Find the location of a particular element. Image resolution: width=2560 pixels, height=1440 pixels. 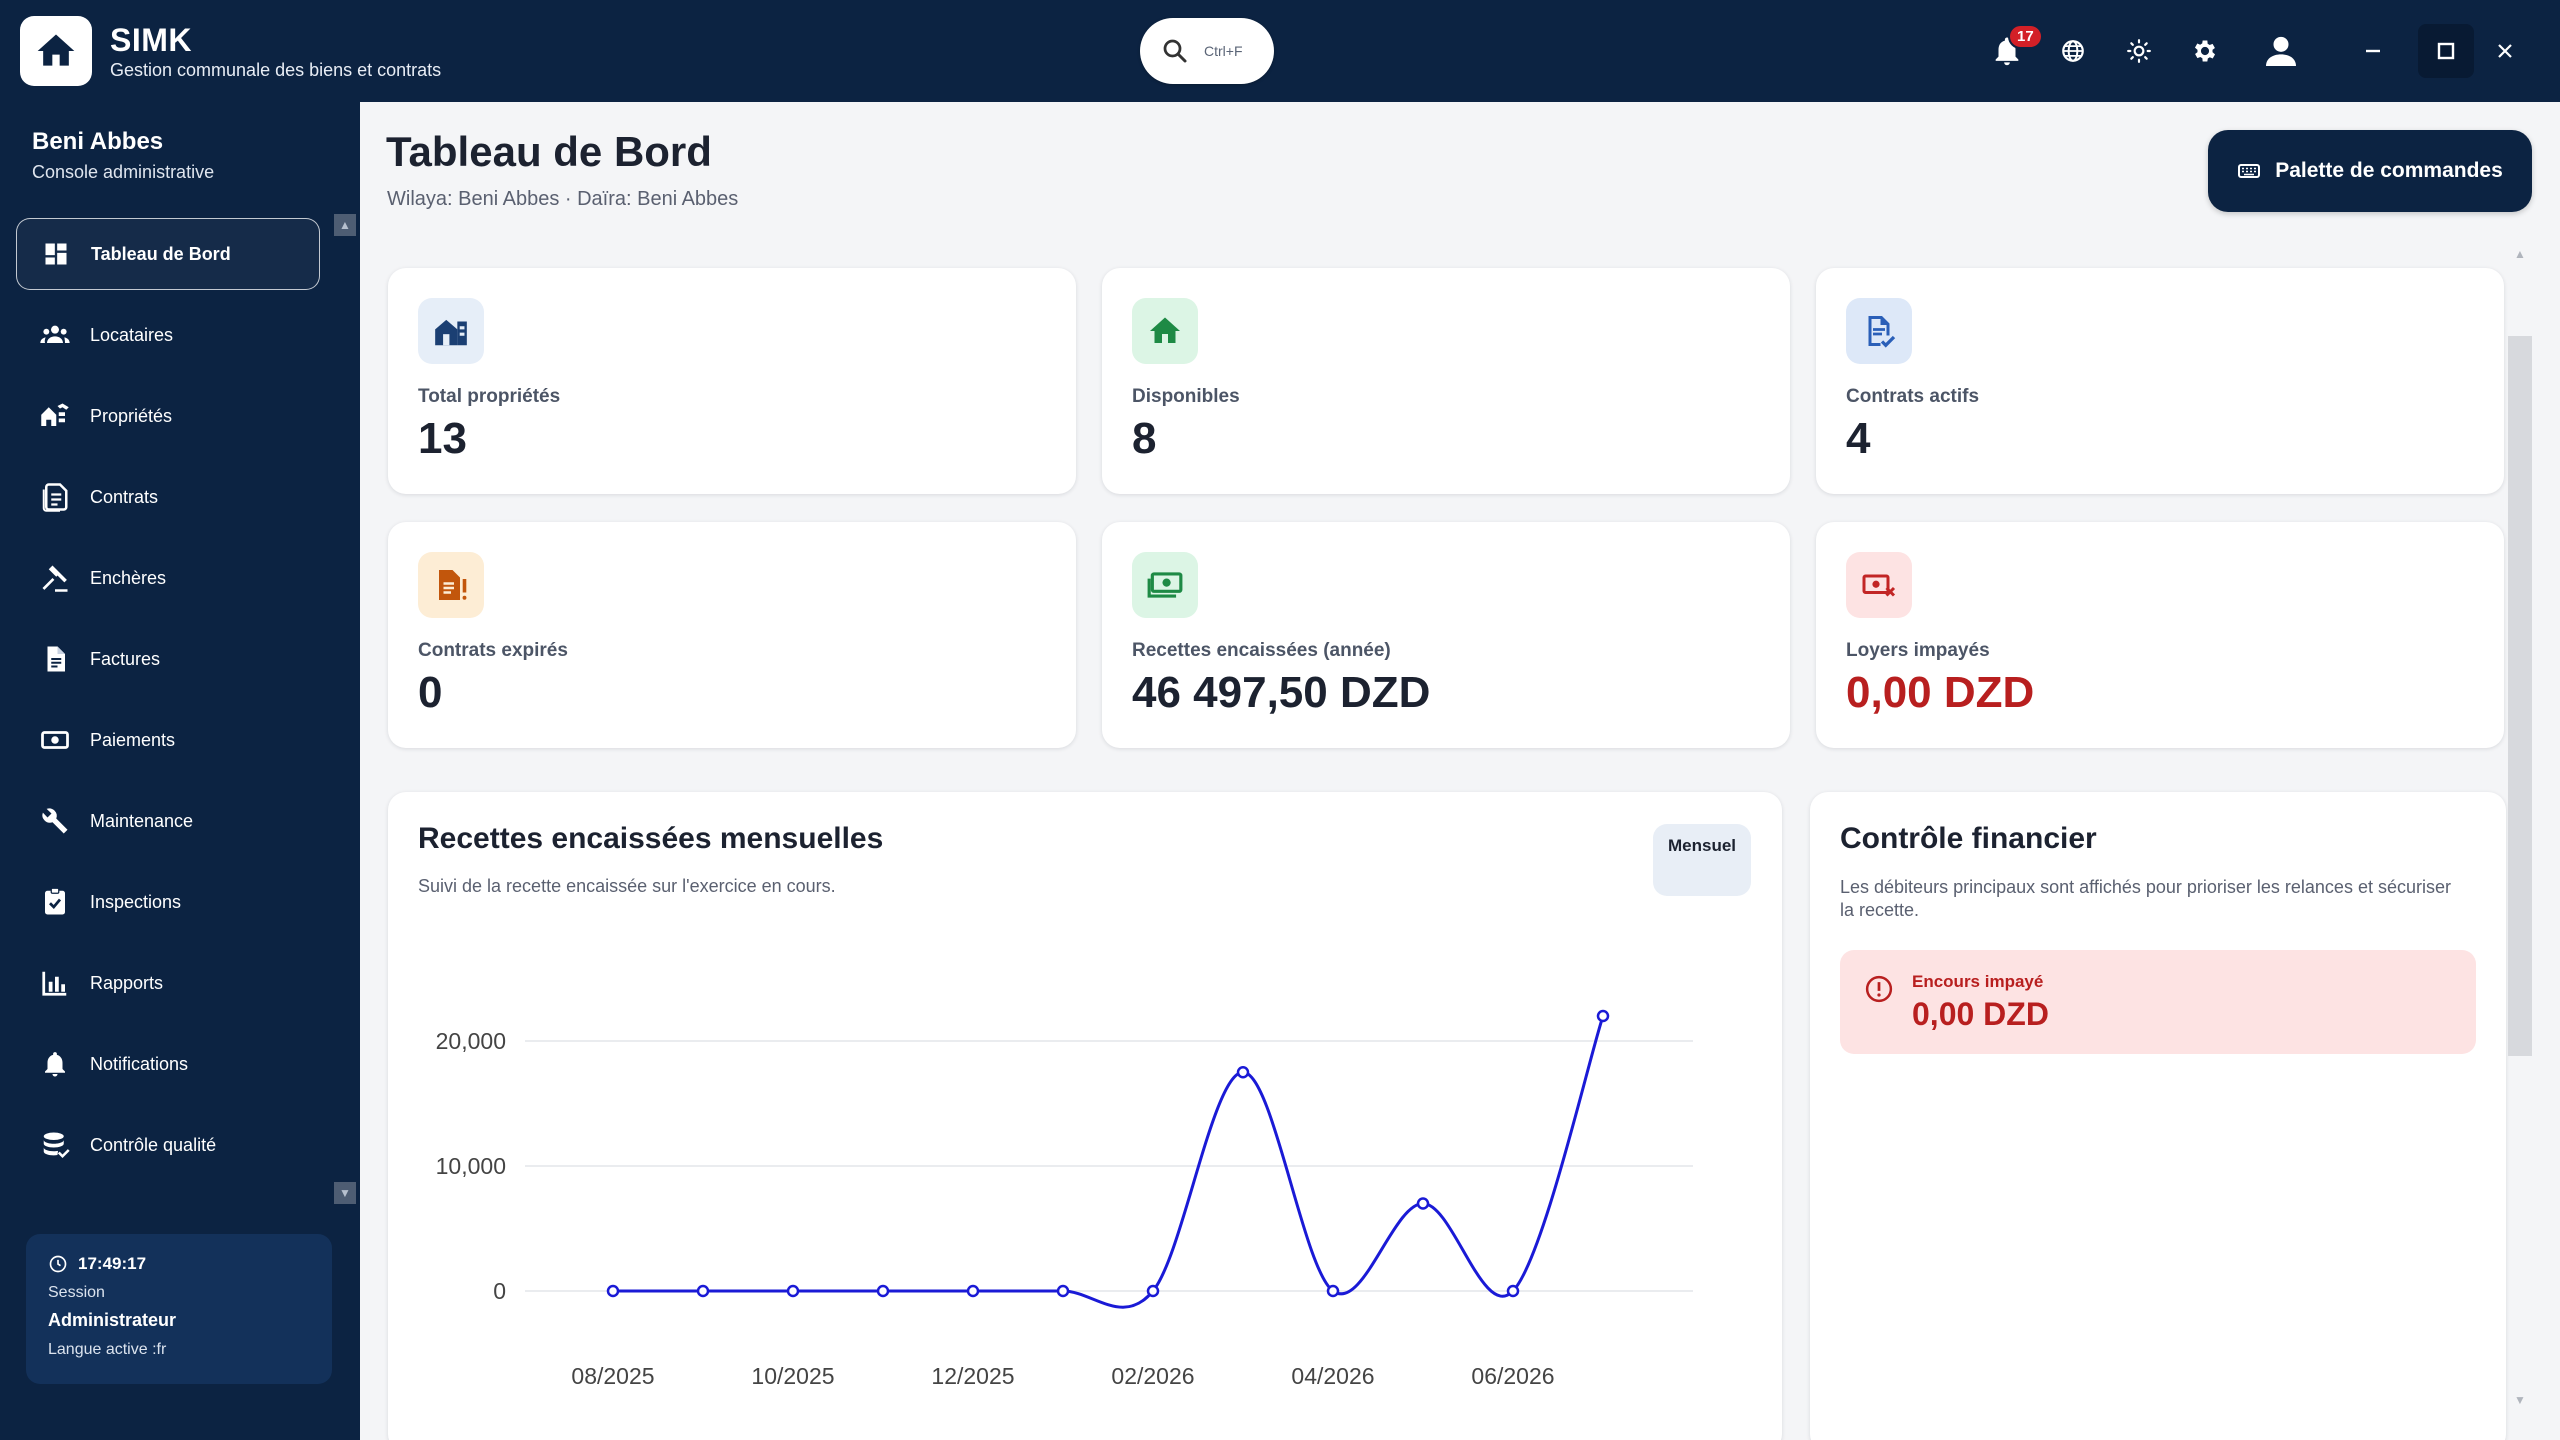

stat-value: 8 is located at coordinates (1144, 438).